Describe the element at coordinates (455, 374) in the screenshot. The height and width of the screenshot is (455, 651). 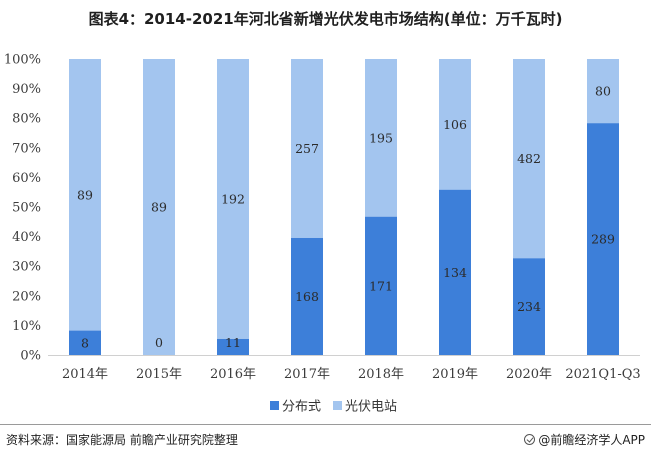
I see `x-tick-label: 2019年` at that location.